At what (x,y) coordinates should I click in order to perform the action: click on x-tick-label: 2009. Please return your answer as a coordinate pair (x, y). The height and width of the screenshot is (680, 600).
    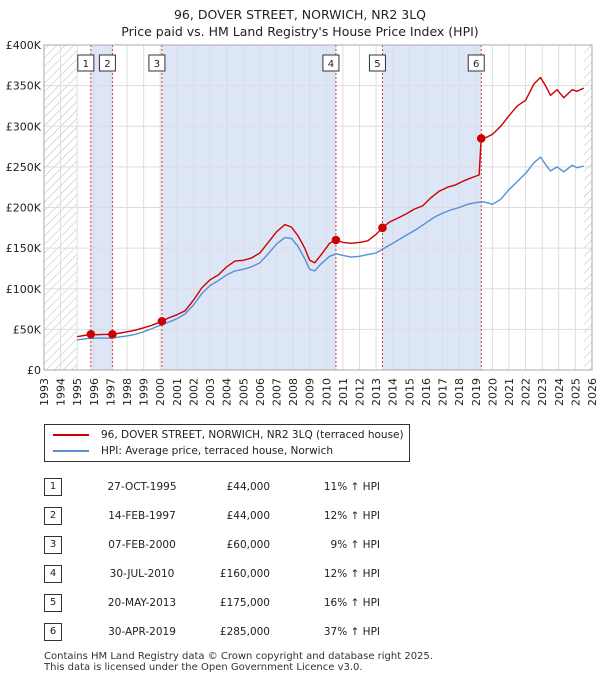
    Looking at the image, I should click on (310, 392).